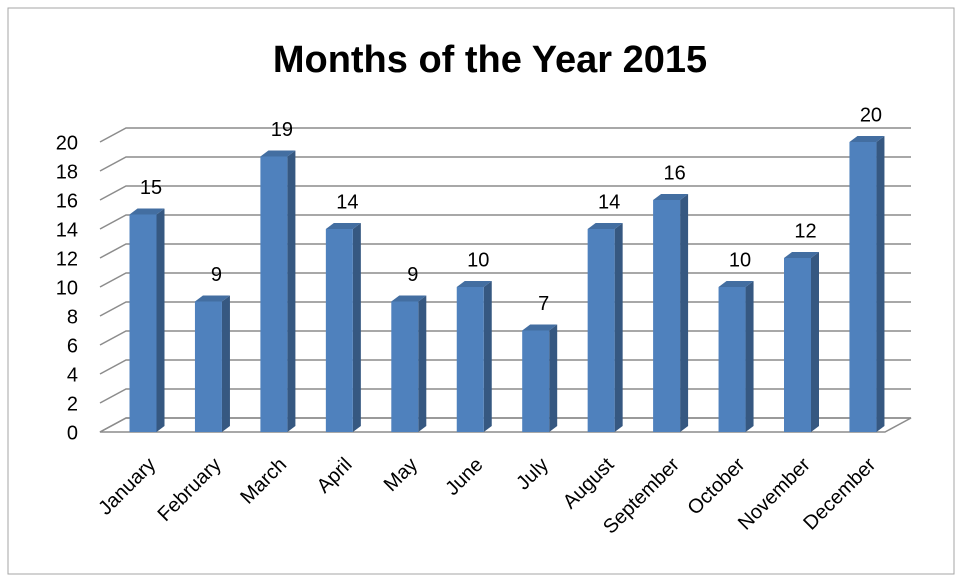  Describe the element at coordinates (67, 143) in the screenshot. I see `y-tick-label: 20` at that location.